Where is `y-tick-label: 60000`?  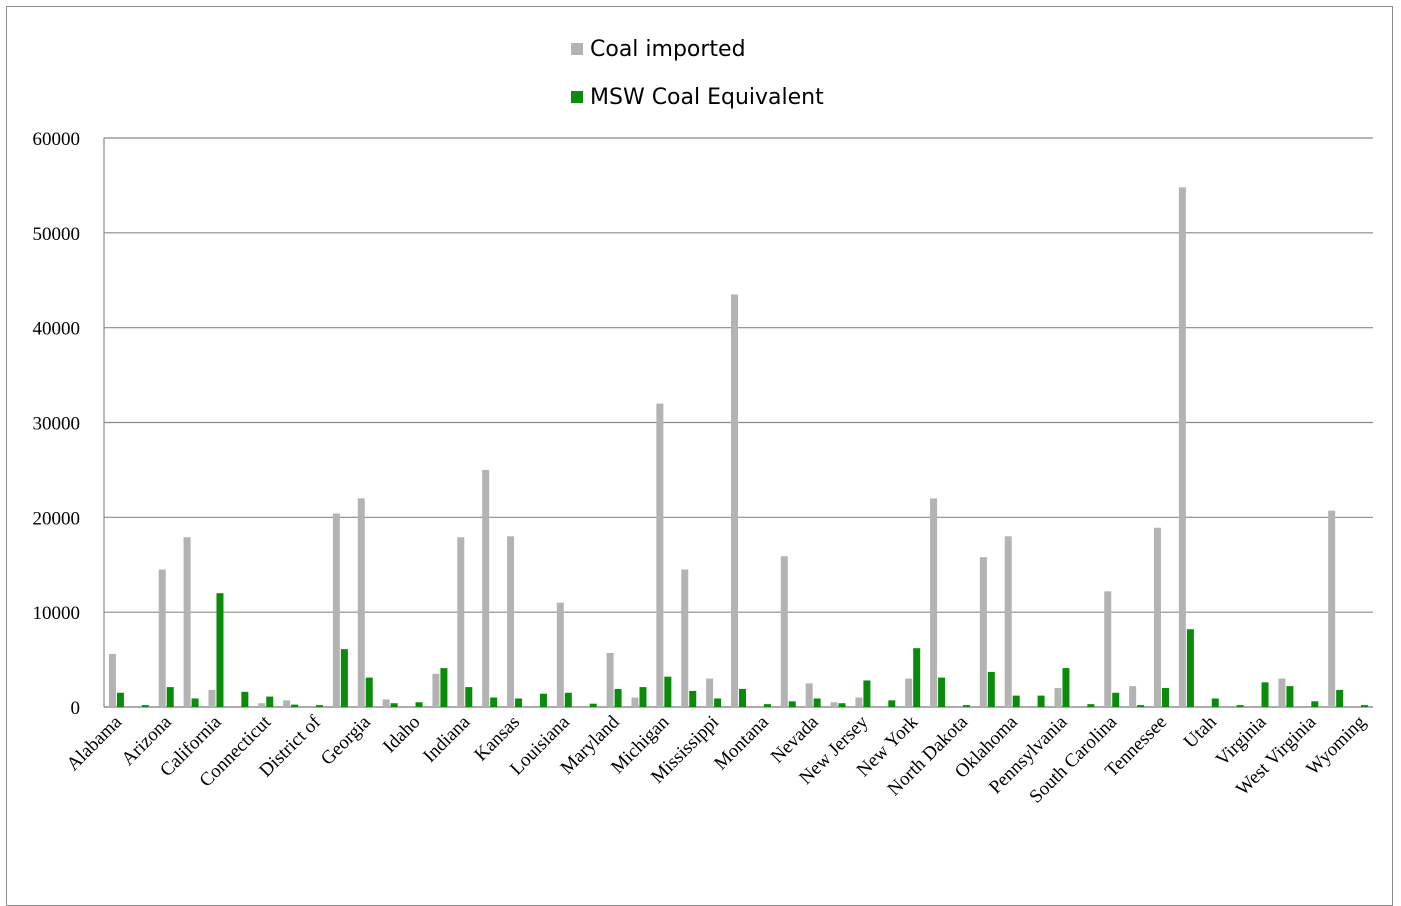 y-tick-label: 60000 is located at coordinates (57, 139).